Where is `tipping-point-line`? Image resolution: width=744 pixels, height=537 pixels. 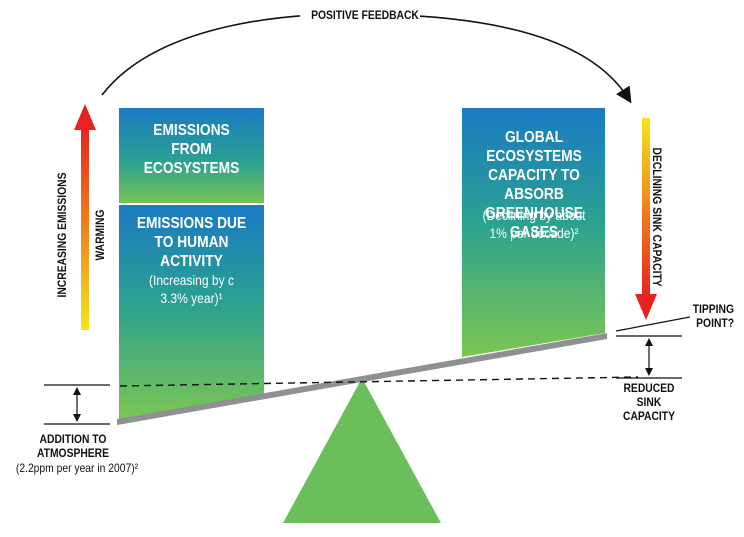 tipping-point-line is located at coordinates (653, 324).